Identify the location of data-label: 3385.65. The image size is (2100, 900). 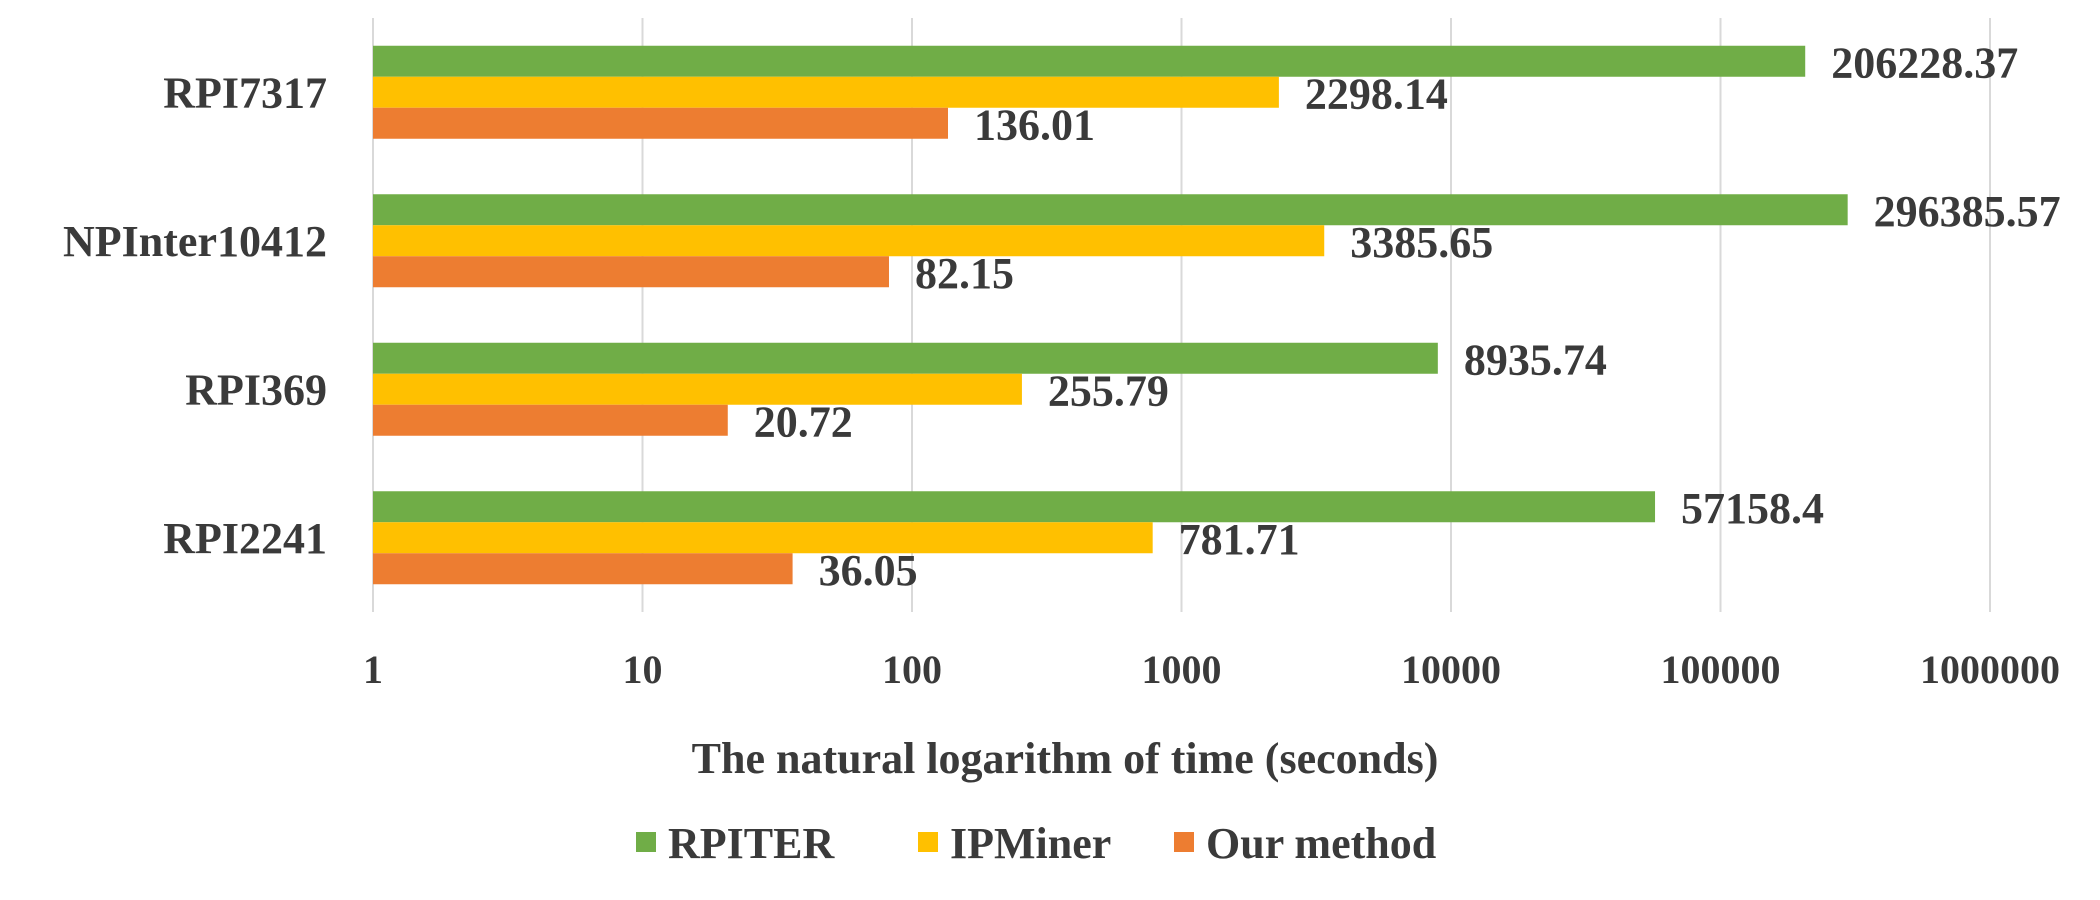
(1421, 242).